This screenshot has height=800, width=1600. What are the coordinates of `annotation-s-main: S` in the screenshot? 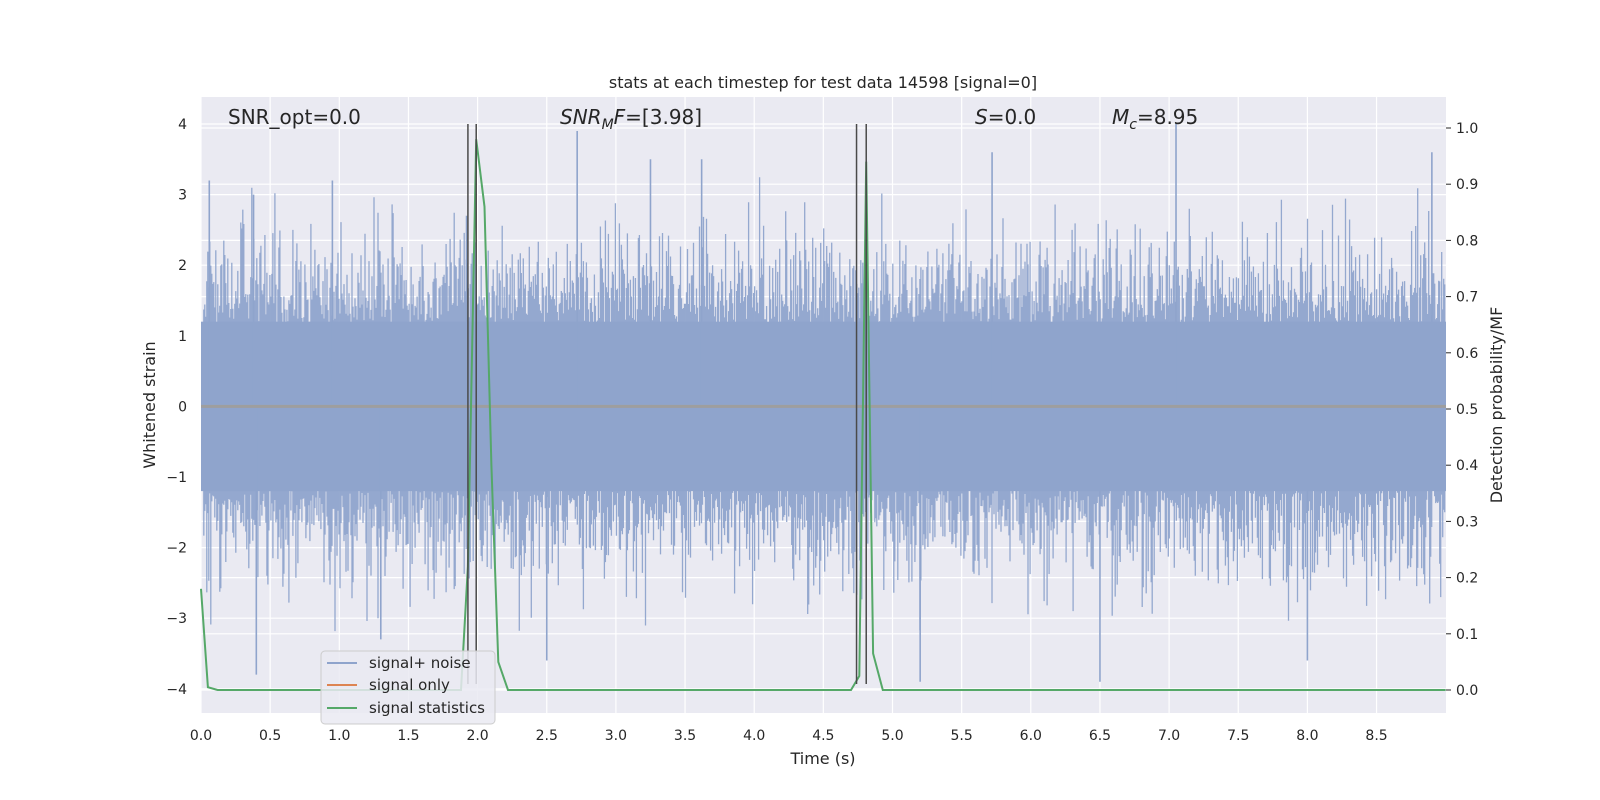 It's located at (981, 117).